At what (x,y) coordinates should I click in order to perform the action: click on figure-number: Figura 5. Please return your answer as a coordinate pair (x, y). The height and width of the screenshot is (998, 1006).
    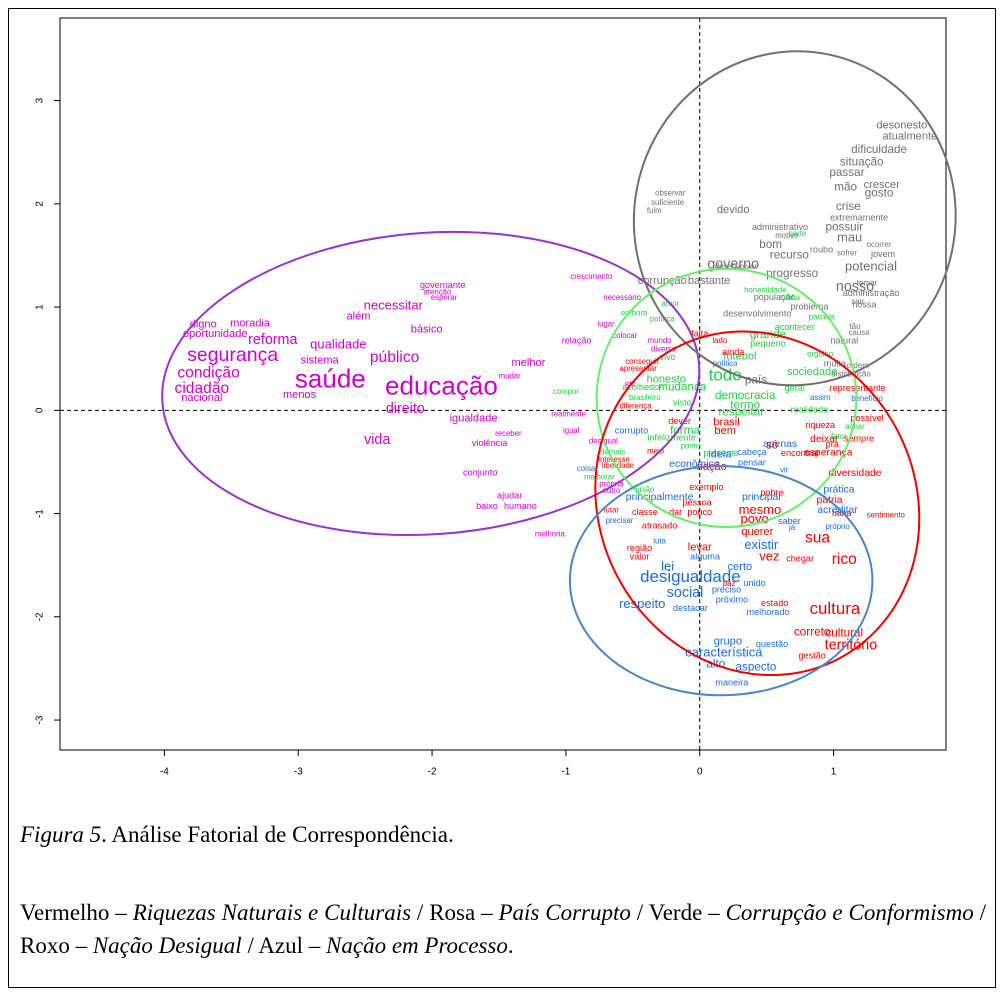
    Looking at the image, I should click on (61, 834).